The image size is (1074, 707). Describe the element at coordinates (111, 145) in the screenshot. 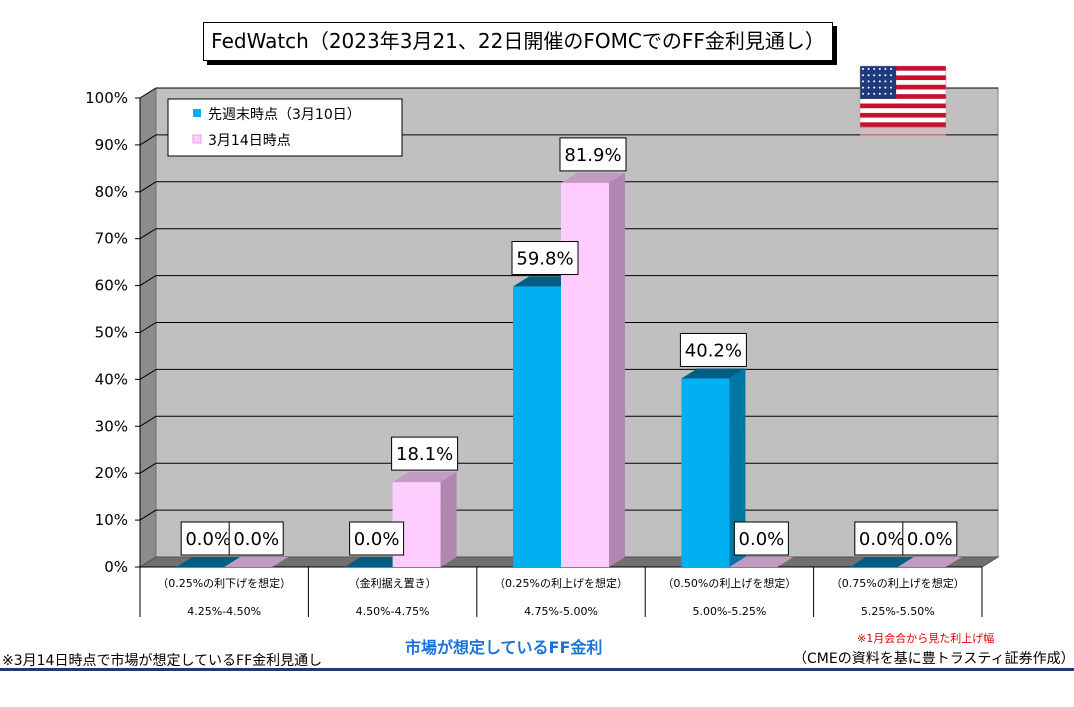

I see `y-tick-label: 90%` at that location.